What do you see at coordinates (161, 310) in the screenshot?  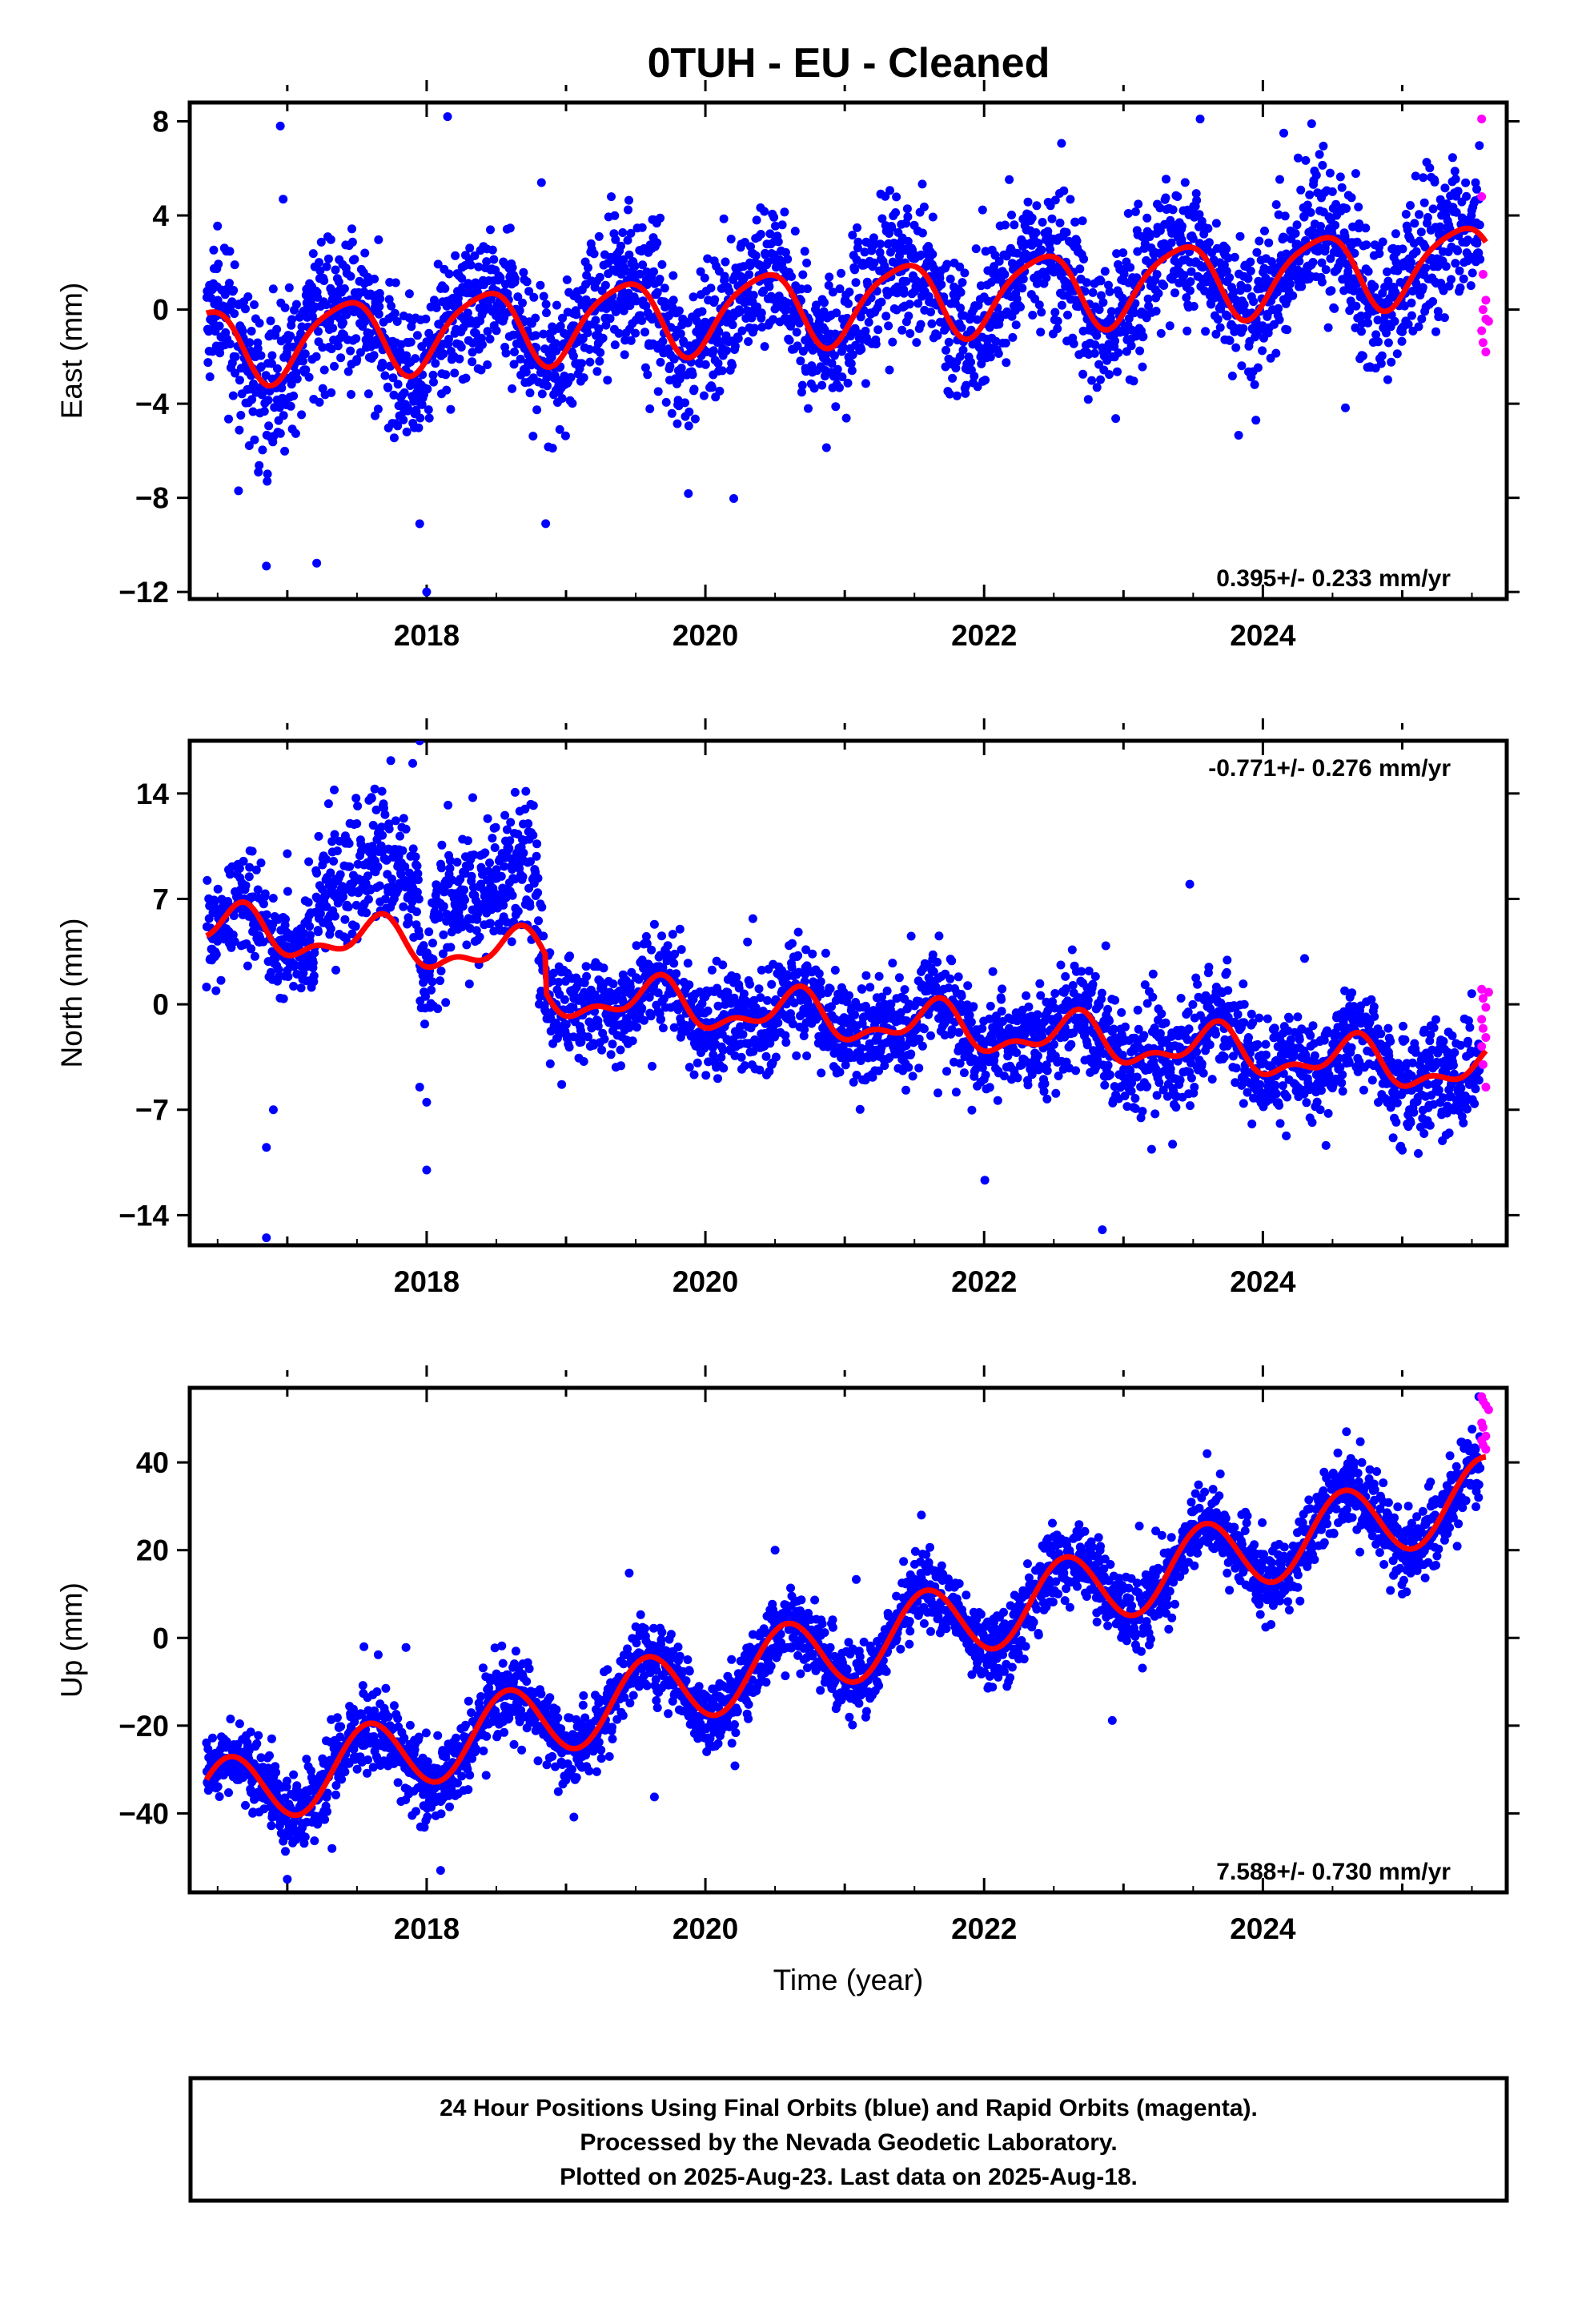 I see `y-tick-label: 0` at bounding box center [161, 310].